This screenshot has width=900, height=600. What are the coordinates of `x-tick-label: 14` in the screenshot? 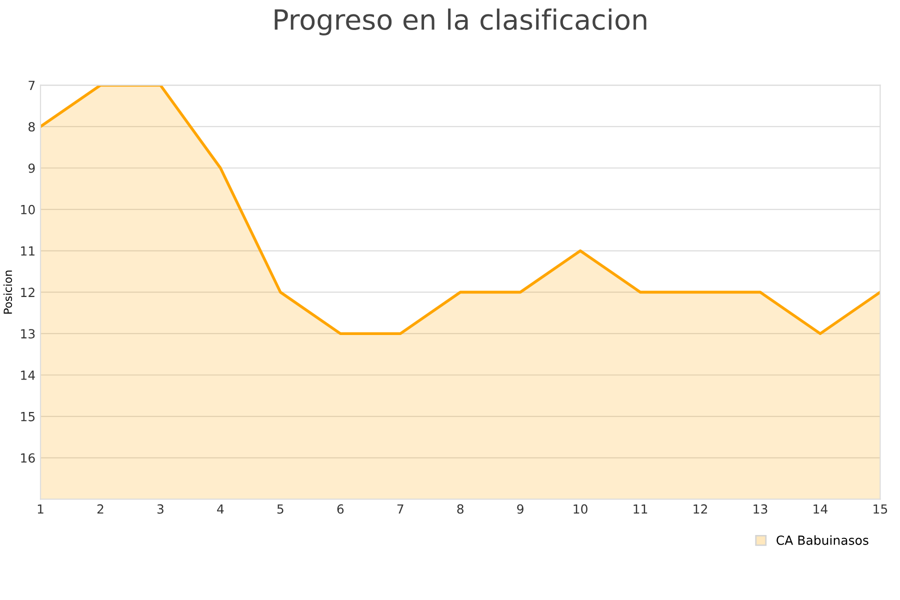 It's located at (821, 509).